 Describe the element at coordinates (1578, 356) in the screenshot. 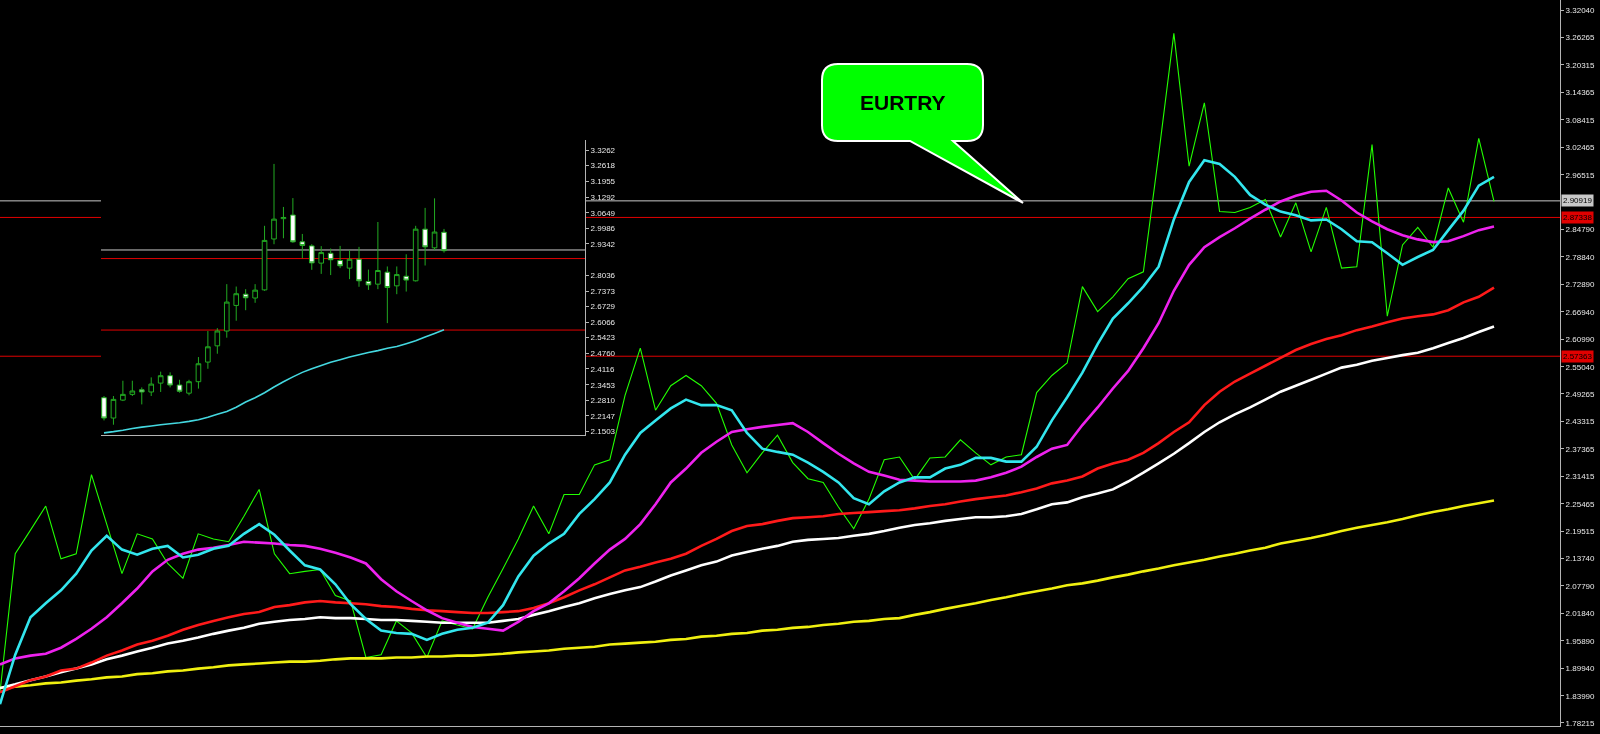

I see `ref-line-label: 2.57363` at that location.